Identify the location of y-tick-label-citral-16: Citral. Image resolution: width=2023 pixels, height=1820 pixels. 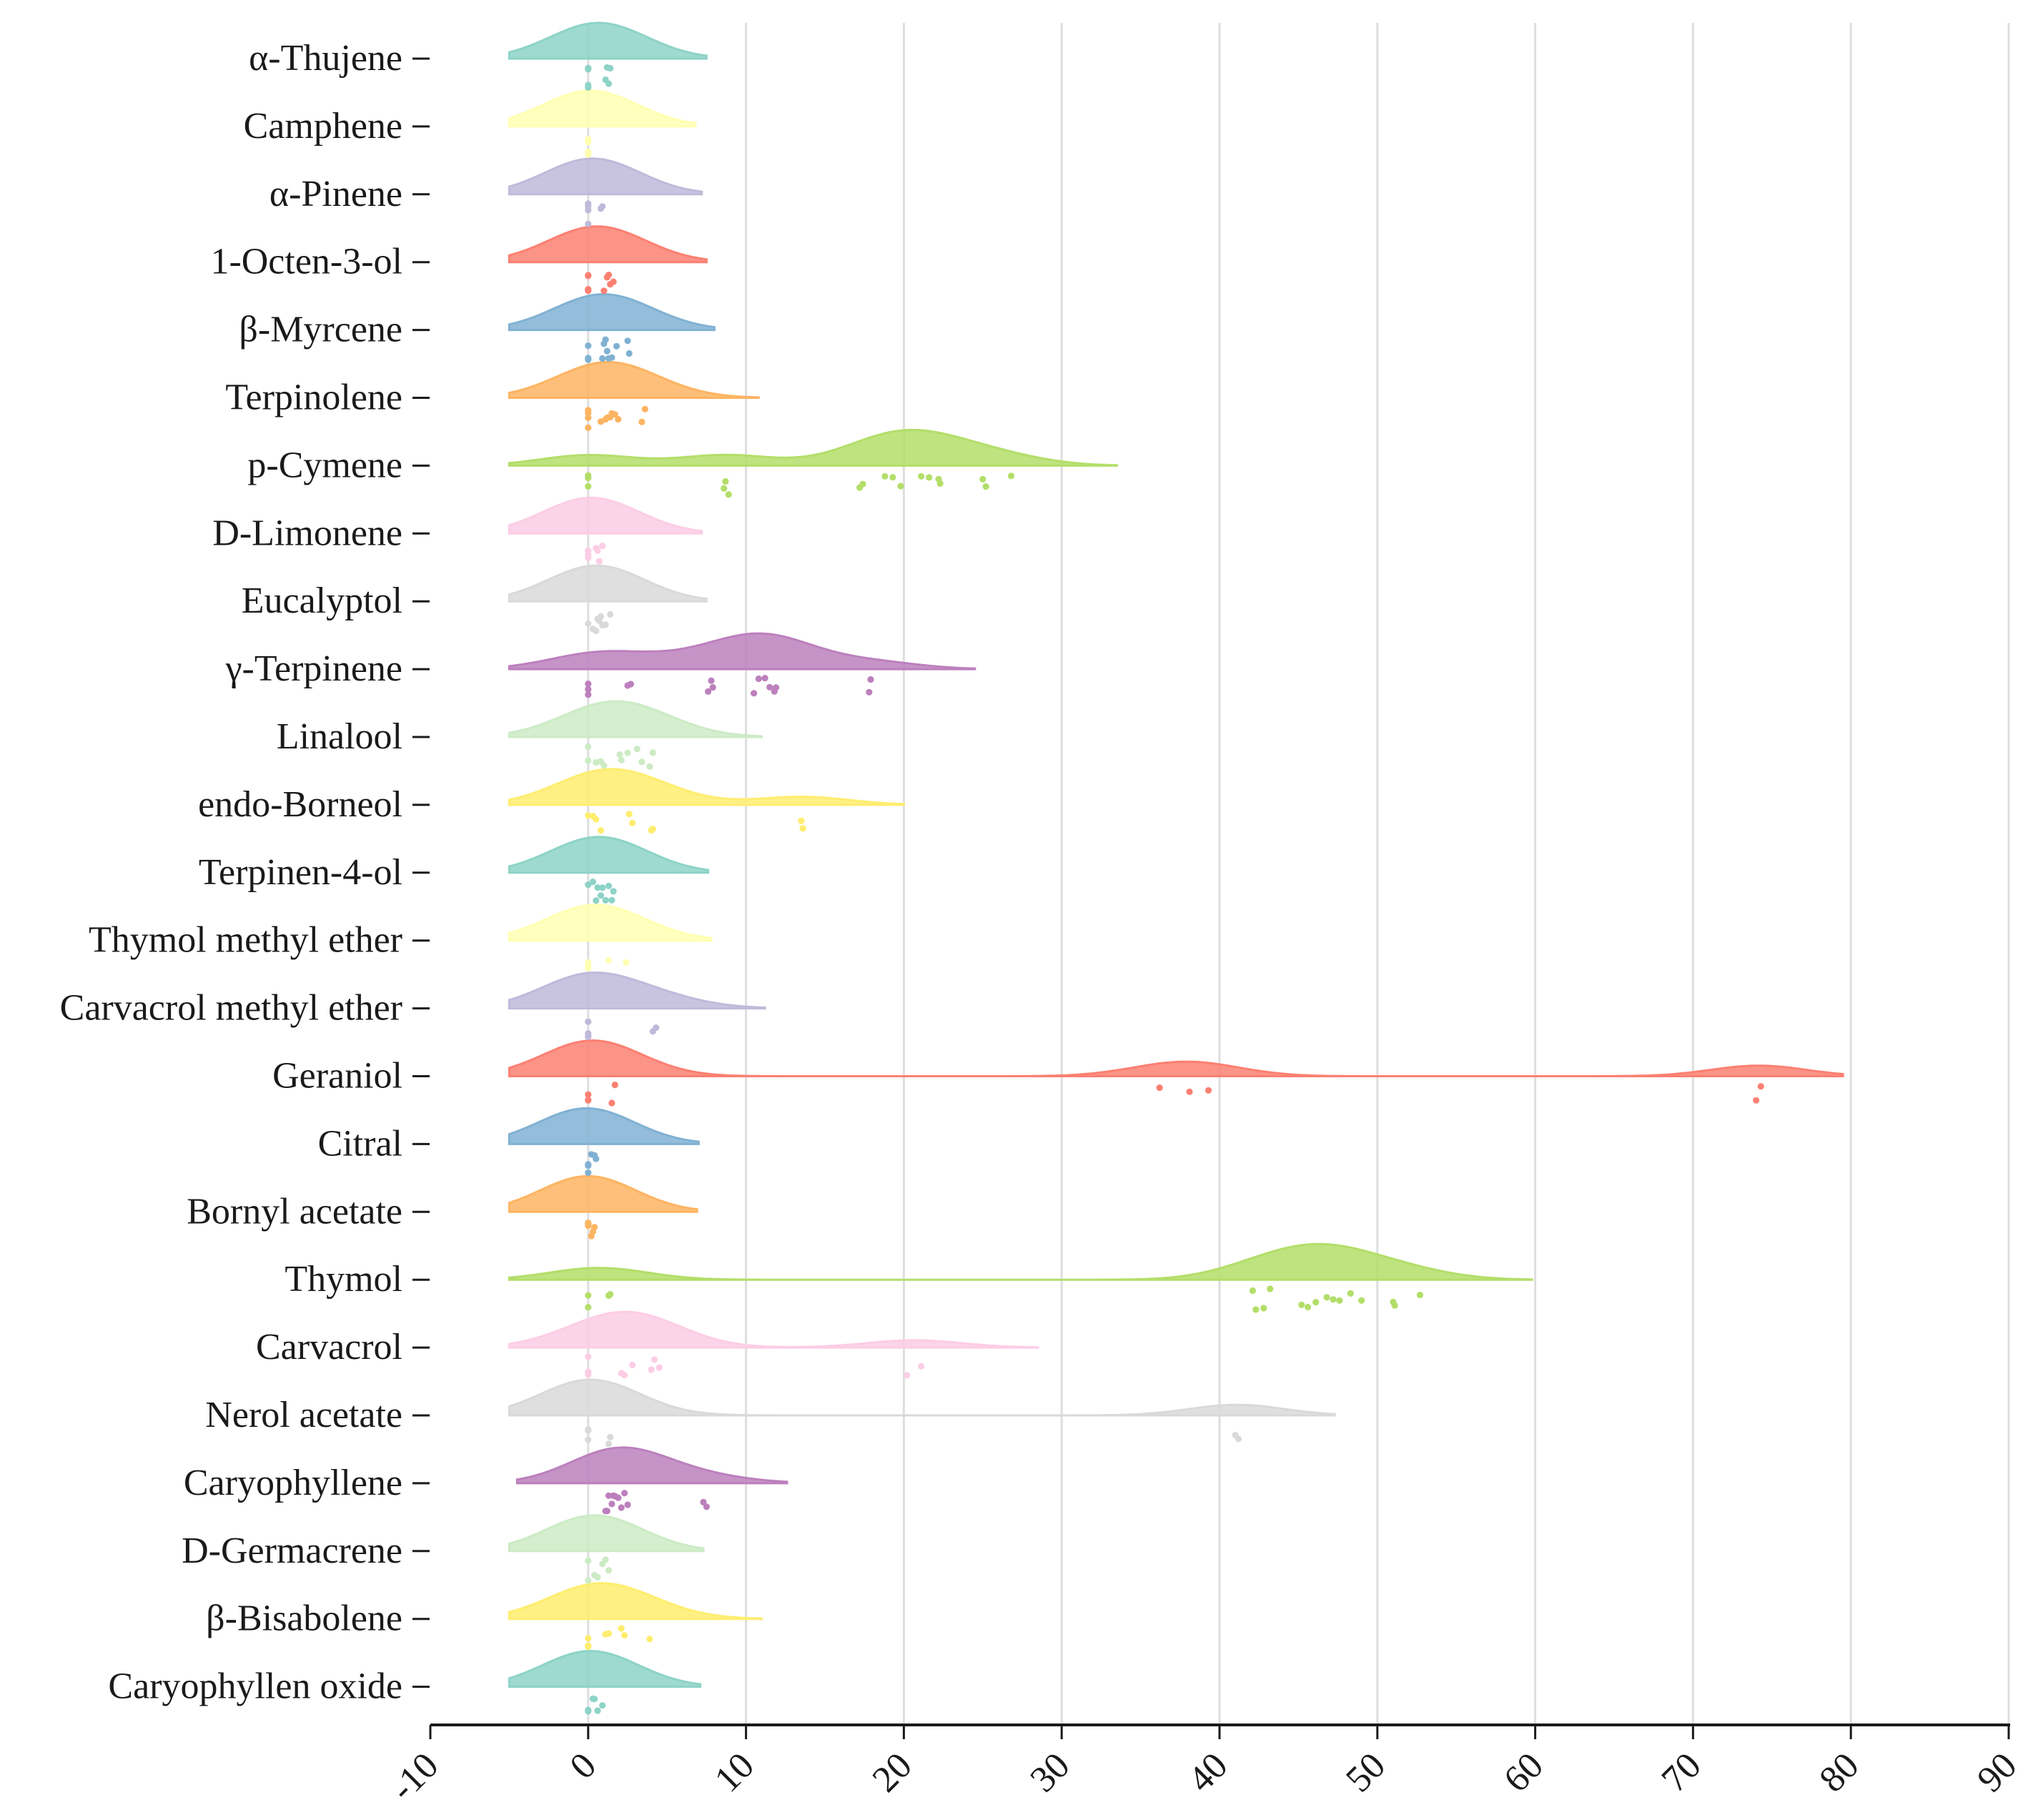
(360, 1143).